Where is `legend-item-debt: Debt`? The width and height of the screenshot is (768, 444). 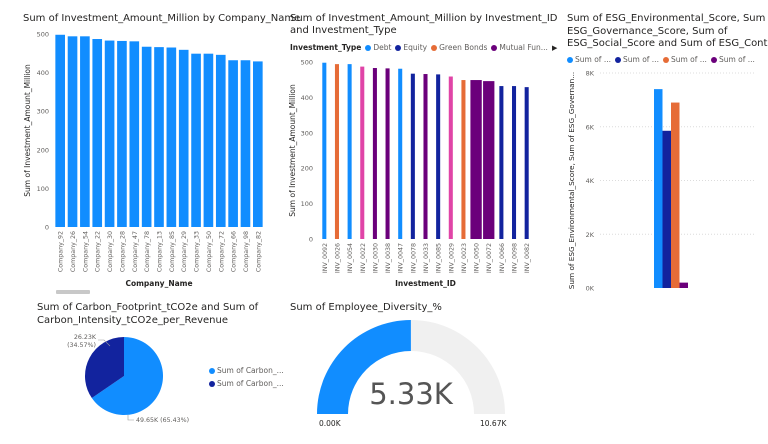 legend-item-debt: Debt is located at coordinates (378, 47).